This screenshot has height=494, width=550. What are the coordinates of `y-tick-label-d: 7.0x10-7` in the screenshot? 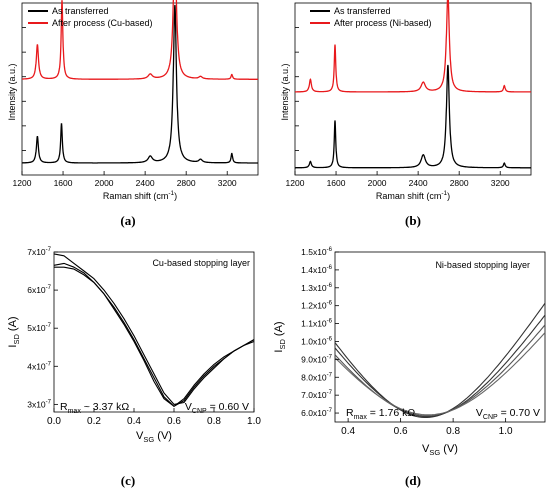 It's located at (317, 395).